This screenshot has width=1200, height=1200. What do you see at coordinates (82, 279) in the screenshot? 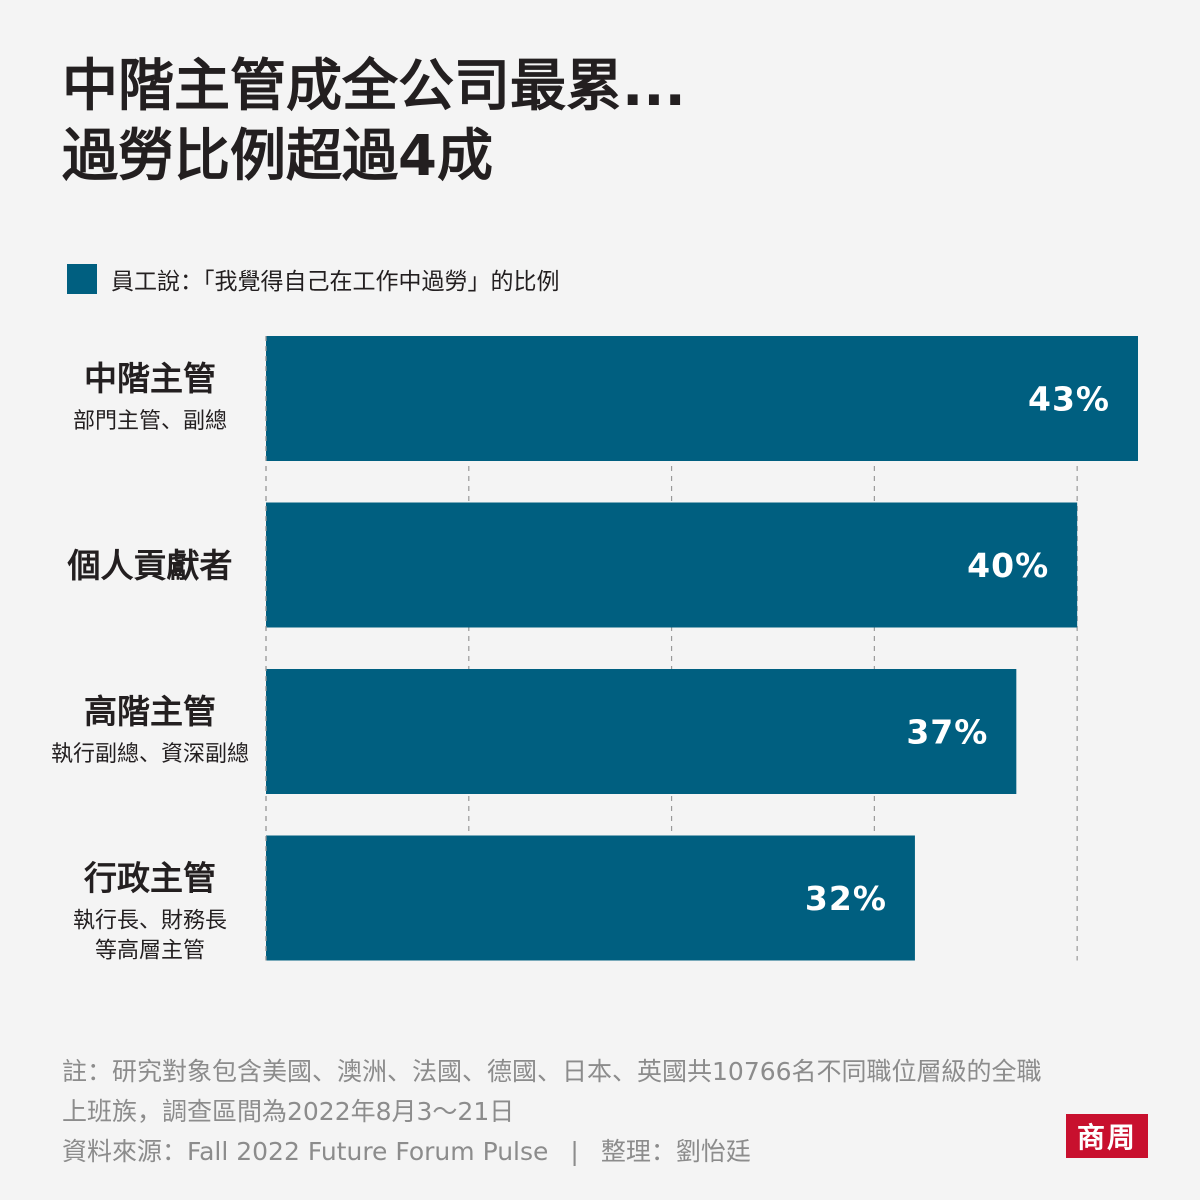
I see `legend-swatch` at bounding box center [82, 279].